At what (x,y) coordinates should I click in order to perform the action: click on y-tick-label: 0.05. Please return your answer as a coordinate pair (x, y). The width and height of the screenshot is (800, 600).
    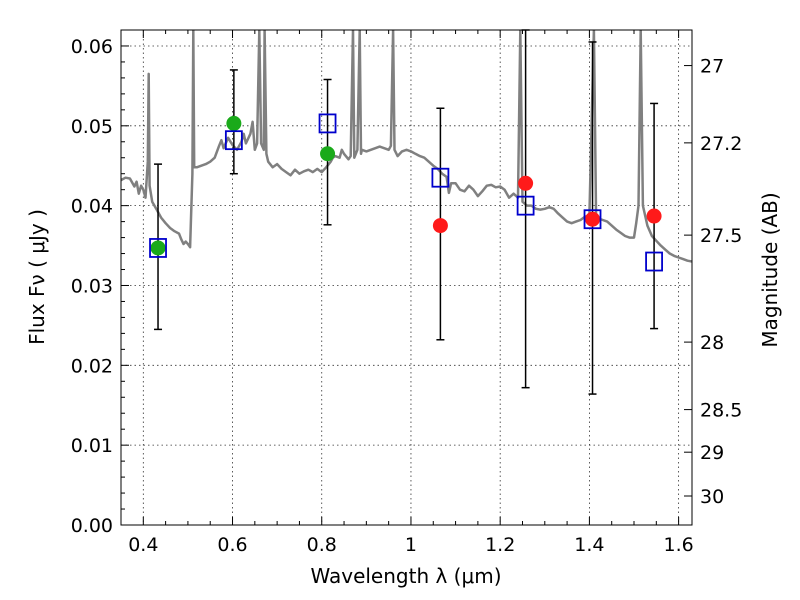
    Looking at the image, I should click on (92, 127).